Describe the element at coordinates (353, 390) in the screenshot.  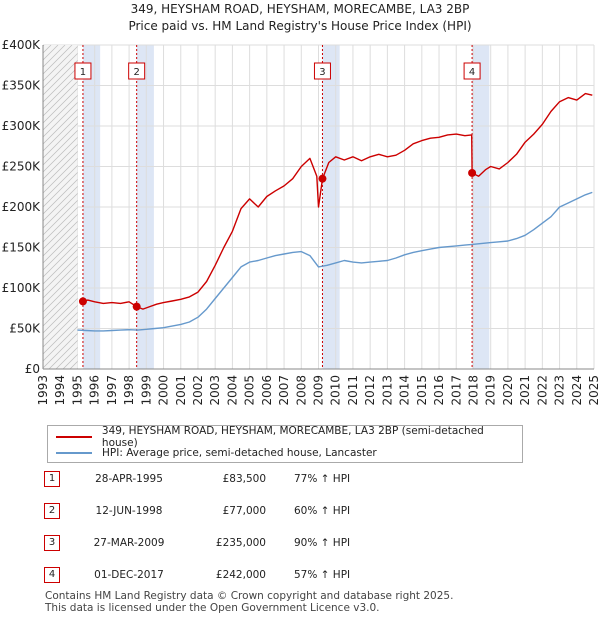
I see `x-tick-label: 2011` at that location.